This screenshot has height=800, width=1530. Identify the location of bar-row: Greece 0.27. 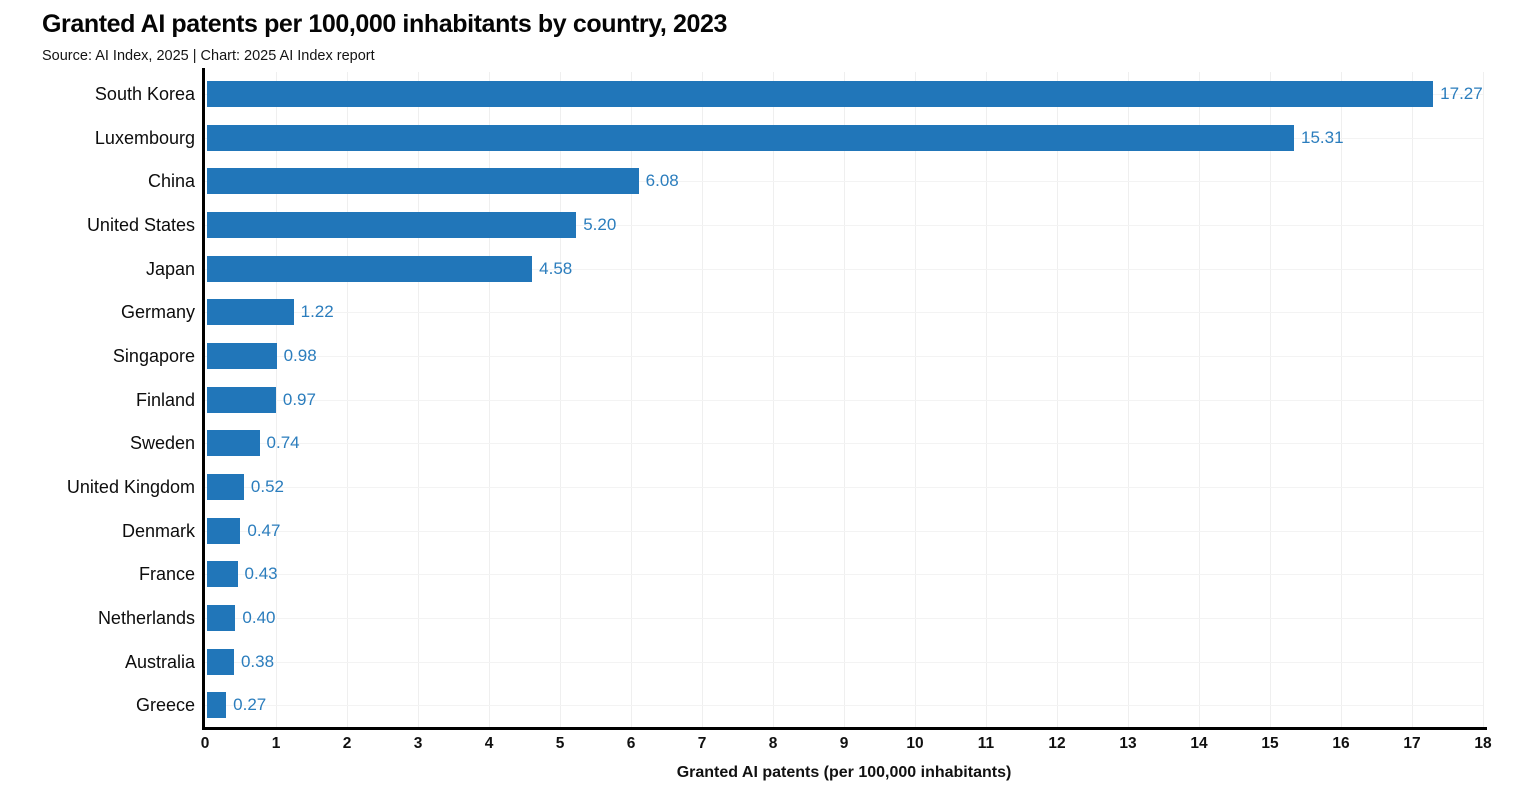
(809, 705).